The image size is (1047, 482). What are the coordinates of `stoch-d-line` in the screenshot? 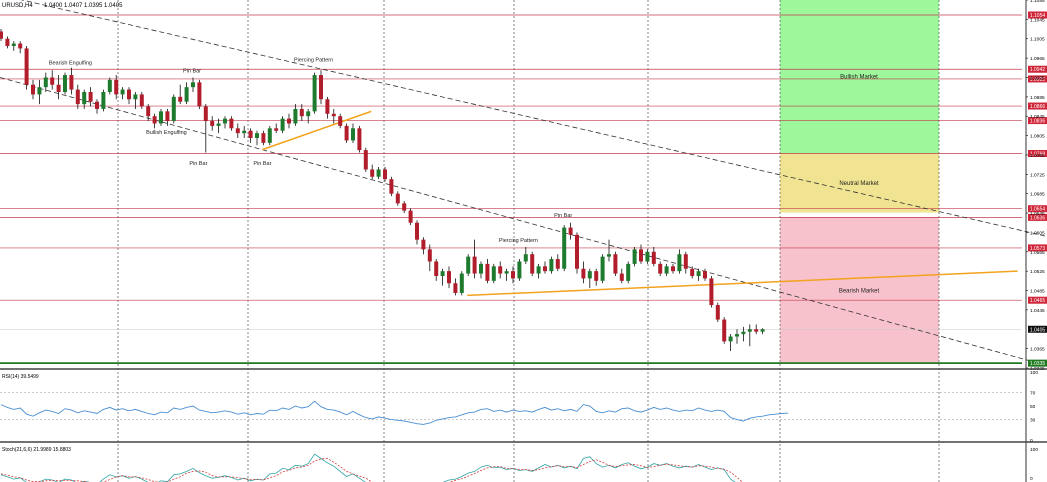 It's located at (371, 470).